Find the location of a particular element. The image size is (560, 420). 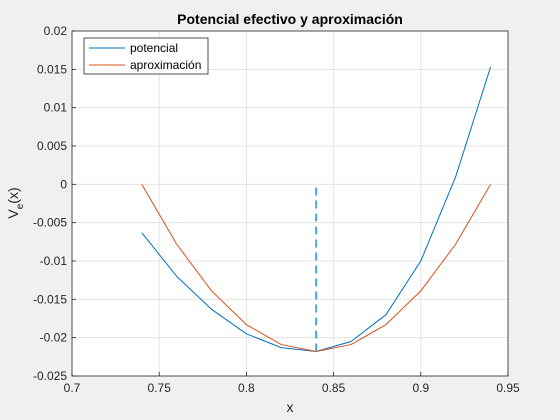

legend: potencial aproximación is located at coordinates (146, 56).